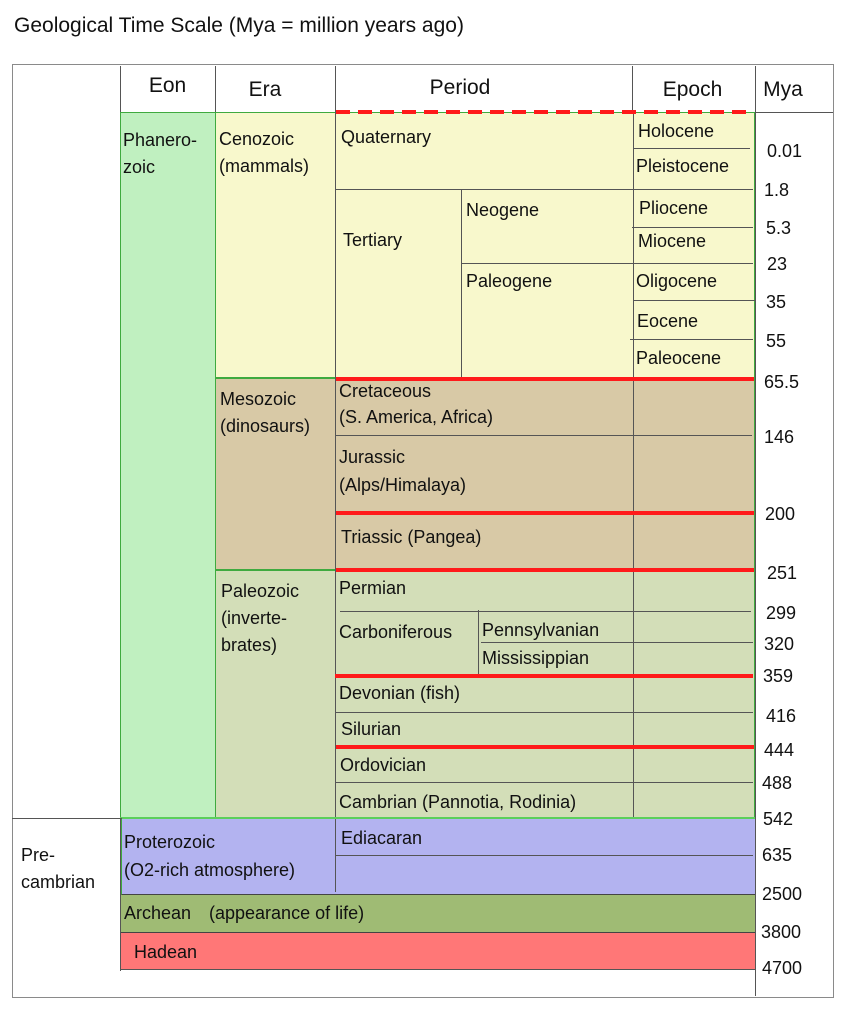 This screenshot has height=1024, width=866. What do you see at coordinates (210, 870) in the screenshot?
I see `label-line: (O2-rich atmosphere)` at bounding box center [210, 870].